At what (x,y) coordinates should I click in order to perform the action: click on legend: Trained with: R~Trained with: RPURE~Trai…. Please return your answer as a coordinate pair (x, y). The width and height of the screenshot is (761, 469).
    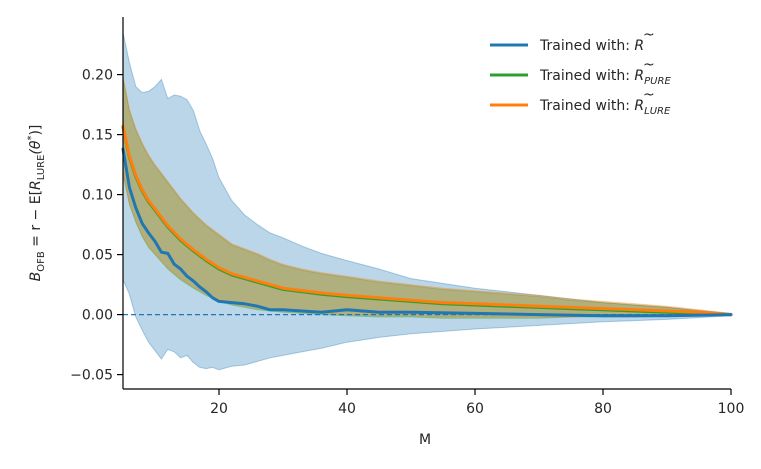
    Looking at the image, I should click on (580, 72).